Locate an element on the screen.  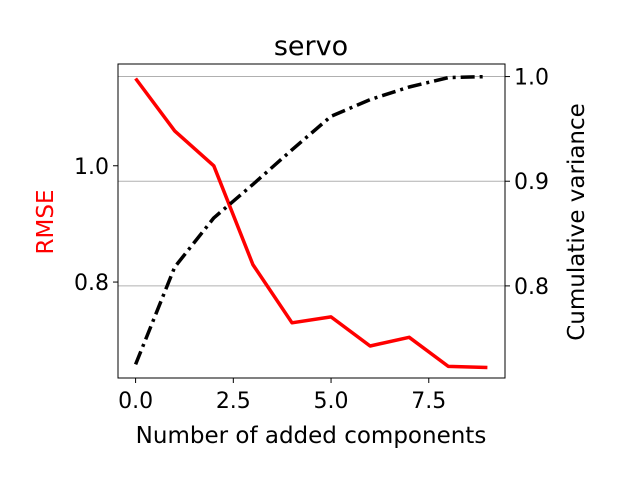
y-right-axis-label: Cumulative variance is located at coordinates (577, 222).